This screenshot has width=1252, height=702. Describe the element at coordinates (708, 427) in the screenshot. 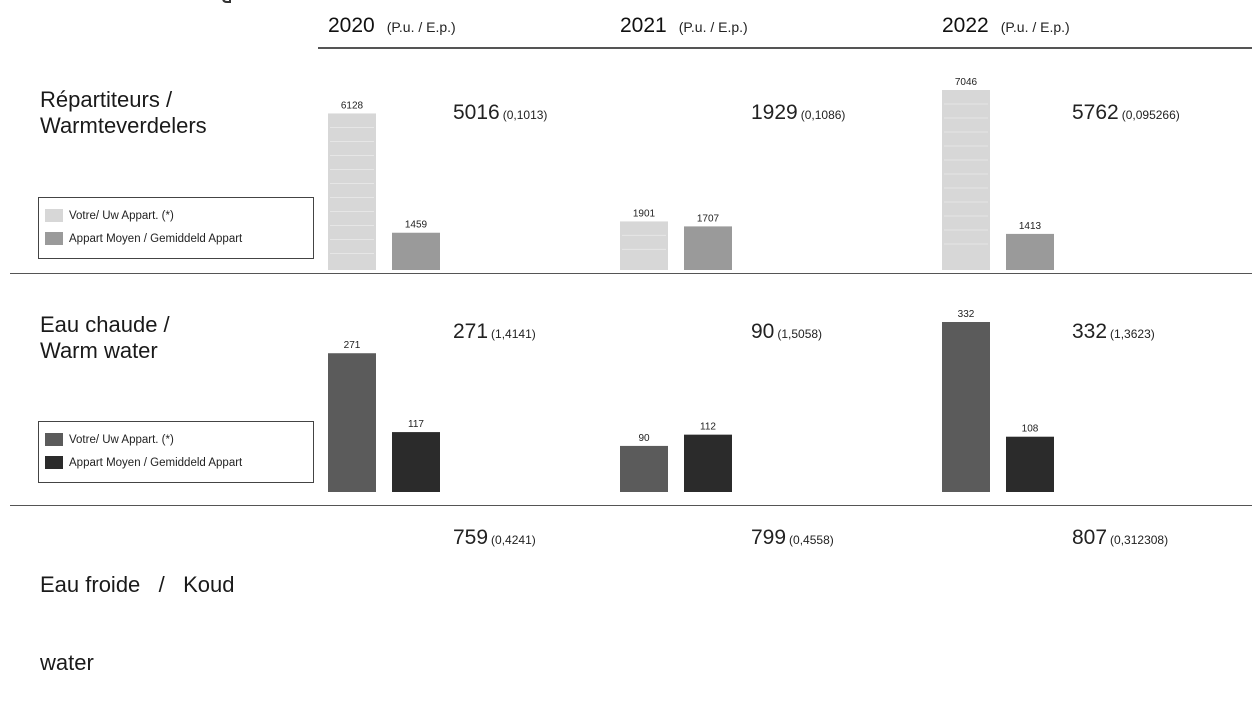

I see `data-label-hot-water-2021-average: 112` at that location.